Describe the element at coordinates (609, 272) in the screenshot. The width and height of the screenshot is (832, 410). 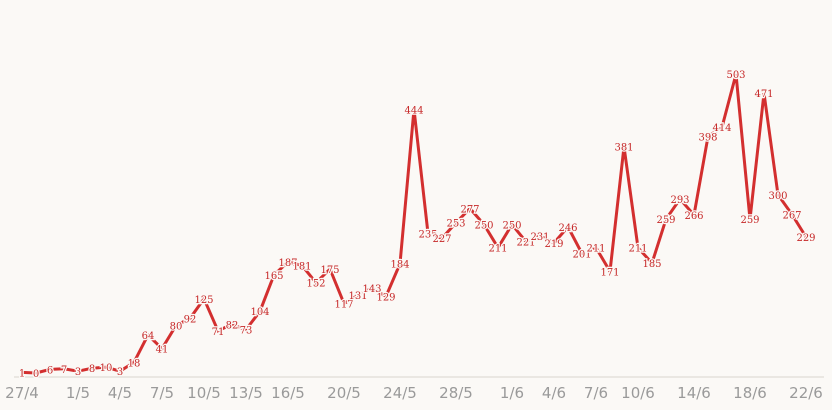
I see `data-label: 171` at that location.